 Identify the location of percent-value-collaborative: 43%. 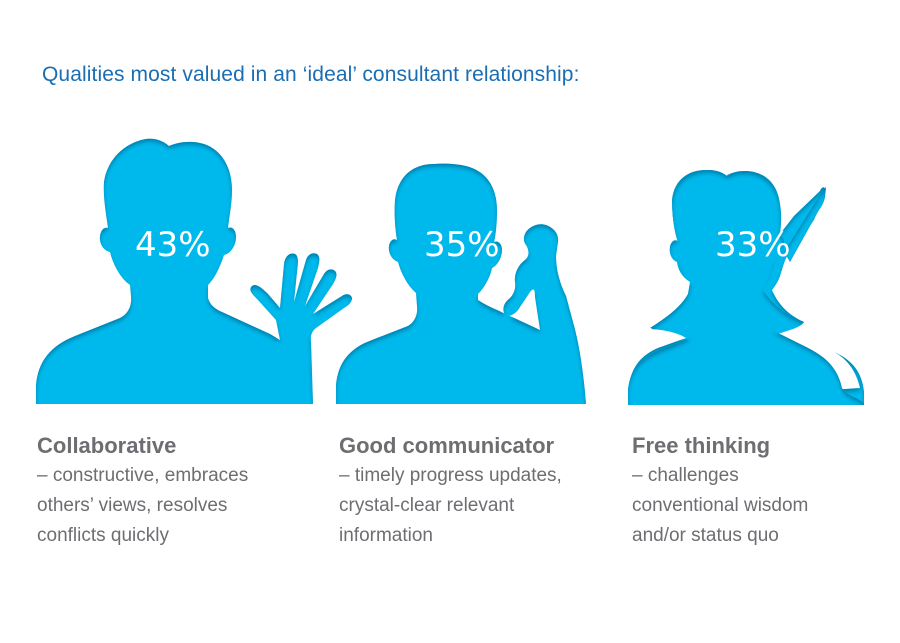
(173, 245).